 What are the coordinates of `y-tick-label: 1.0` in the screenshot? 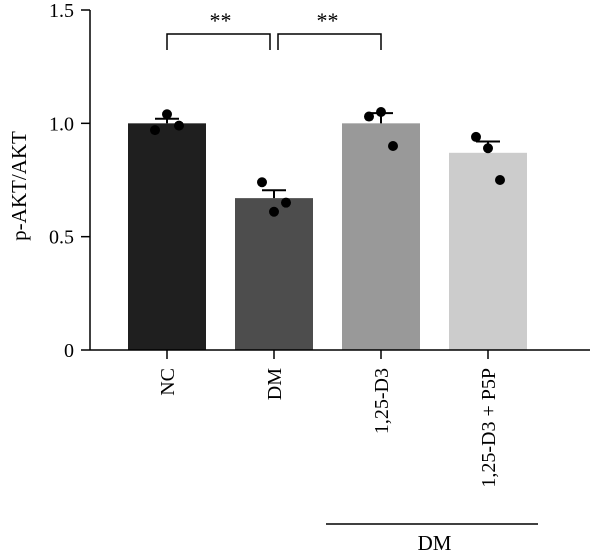 It's located at (61, 124).